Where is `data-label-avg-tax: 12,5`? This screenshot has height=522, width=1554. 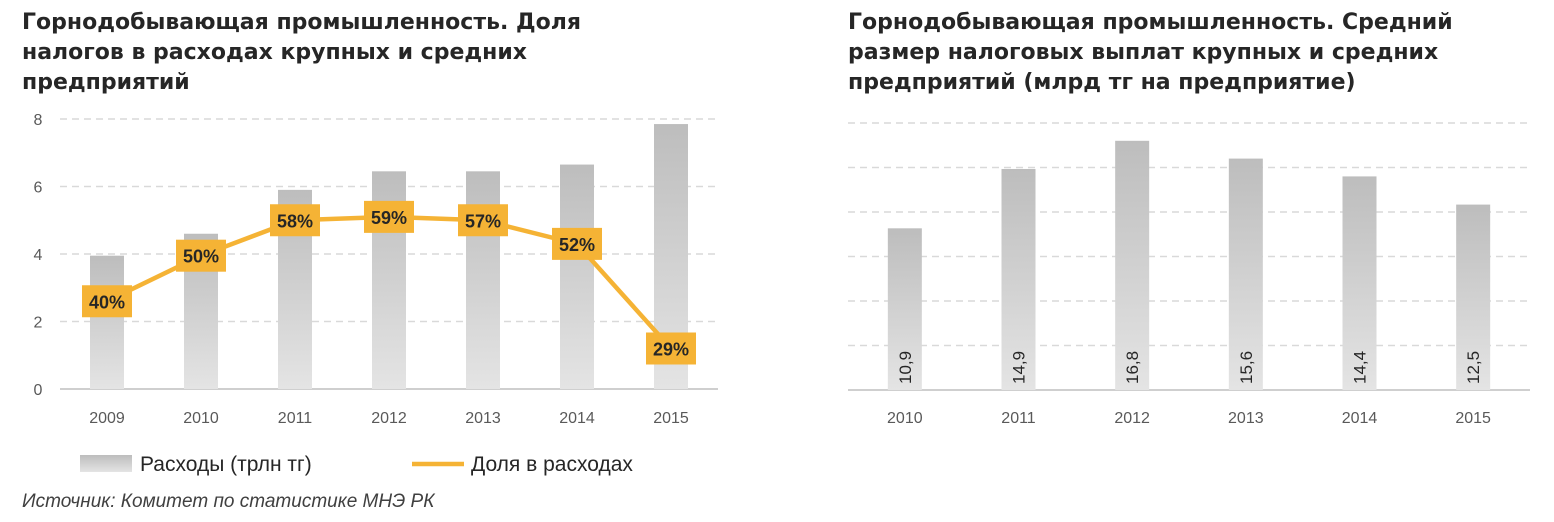 data-label-avg-tax: 12,5 is located at coordinates (1473, 367).